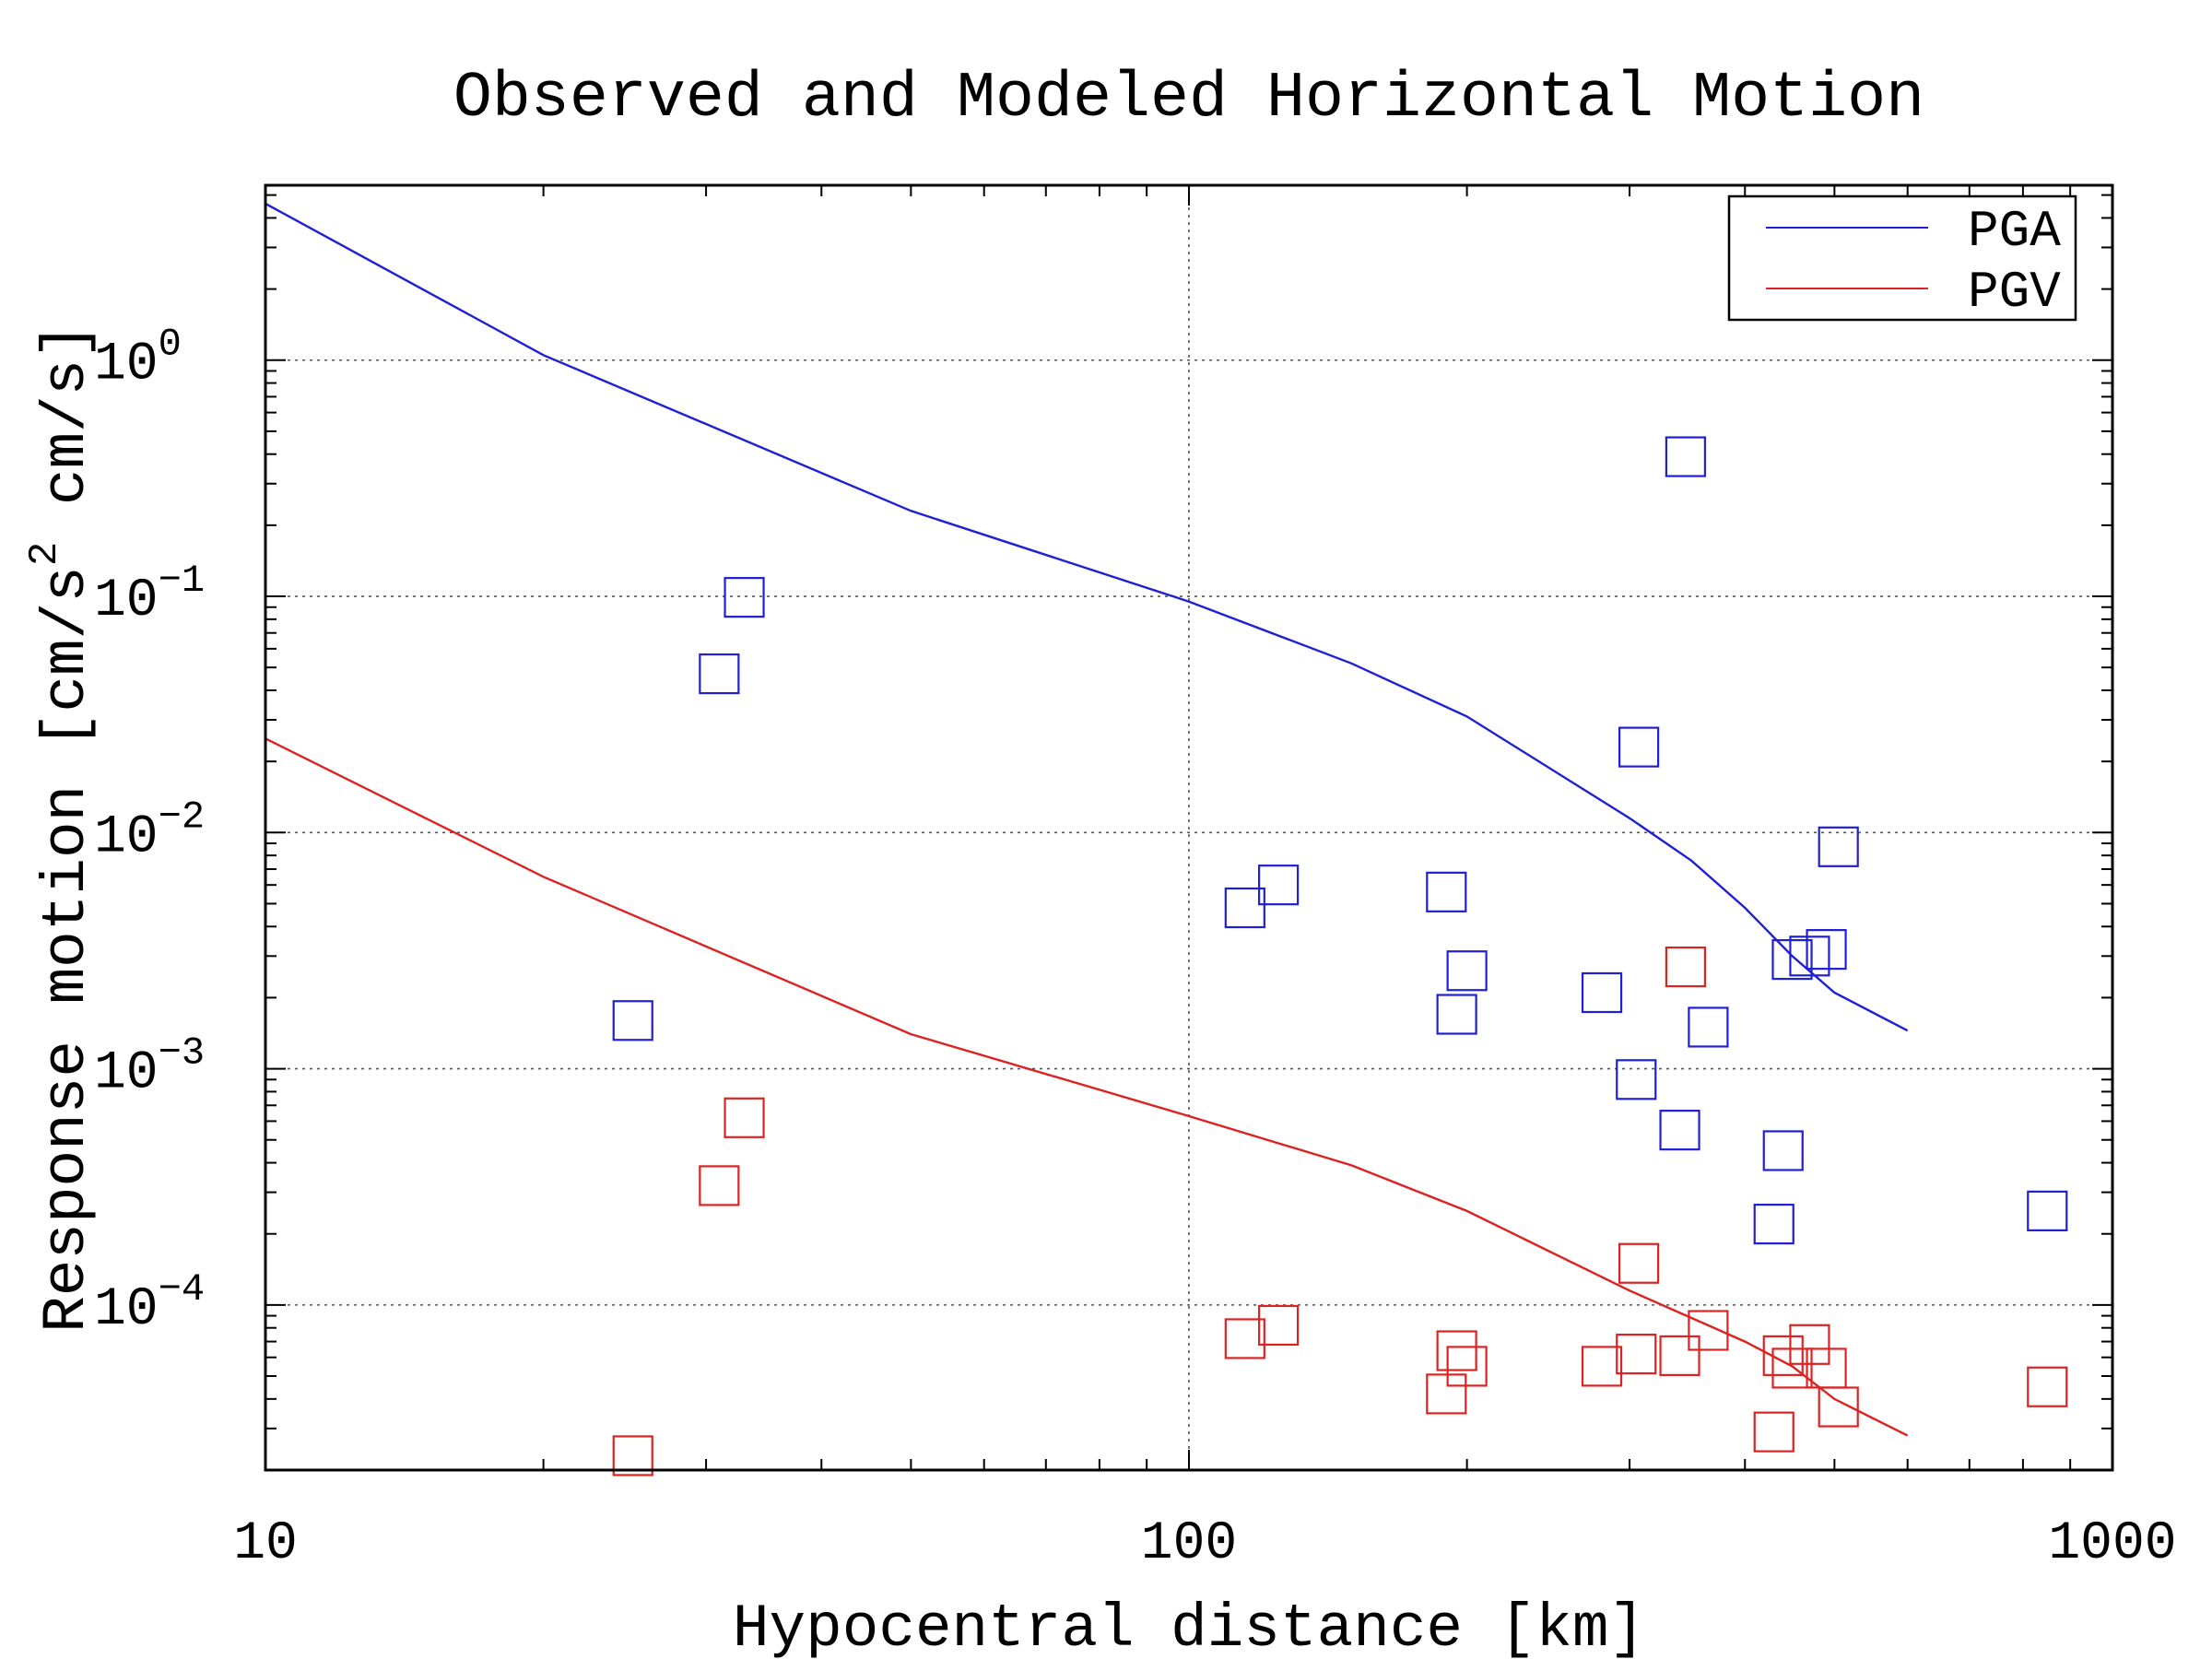  I want to click on y-tick-label: 10⁻¹, so click(149, 595).